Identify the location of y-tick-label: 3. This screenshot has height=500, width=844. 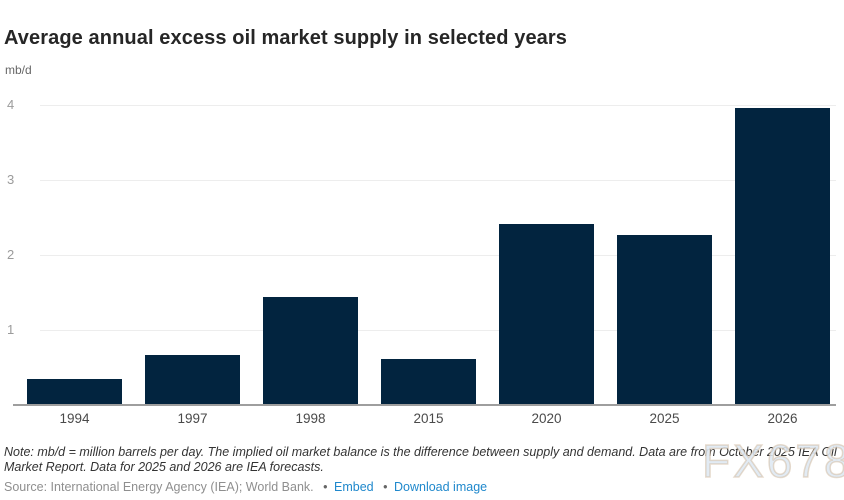
(11, 180).